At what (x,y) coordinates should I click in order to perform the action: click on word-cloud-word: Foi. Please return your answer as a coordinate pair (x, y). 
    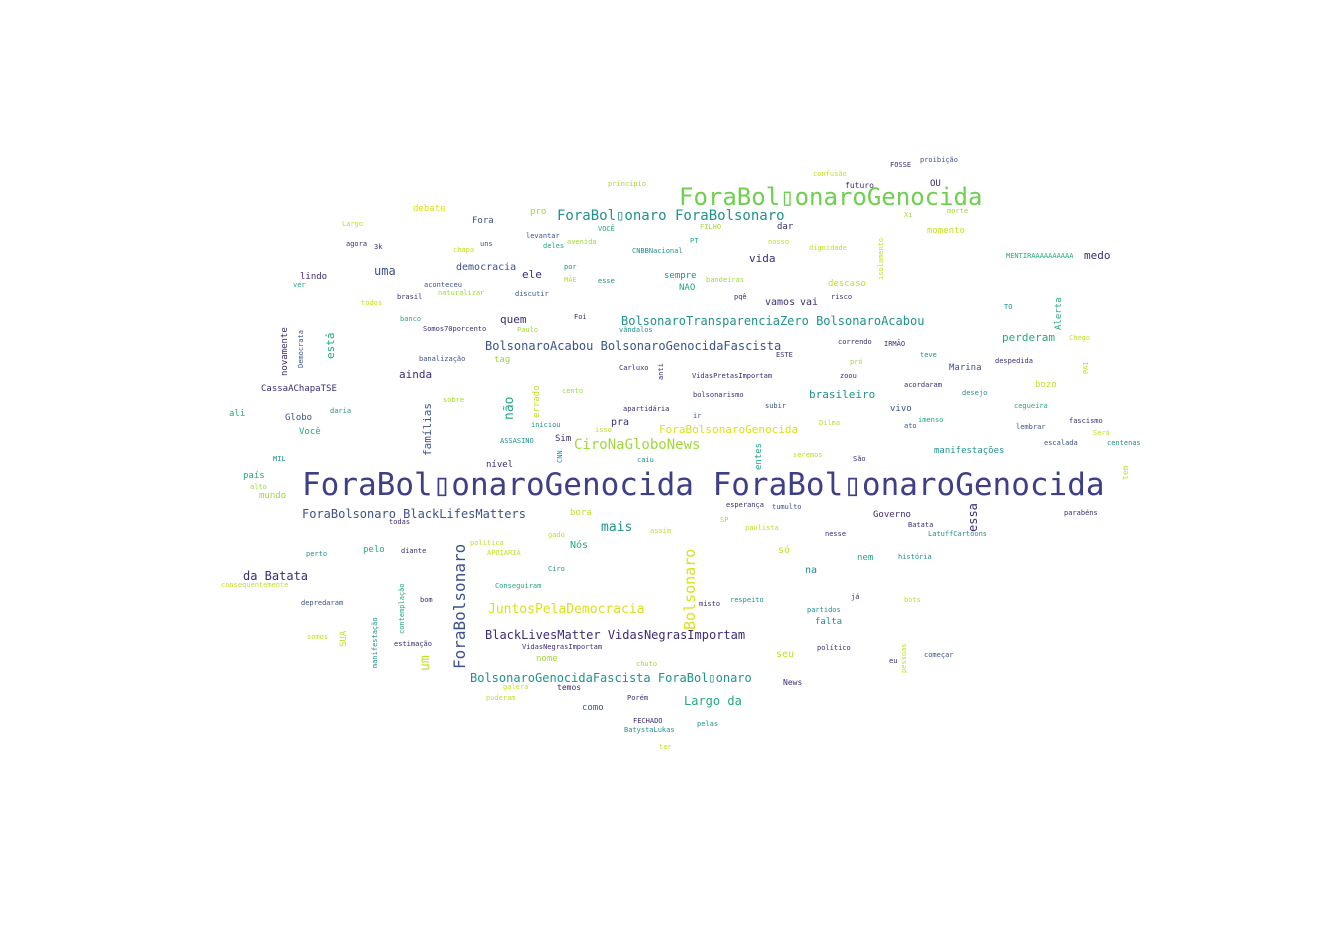
    Looking at the image, I should click on (580, 317).